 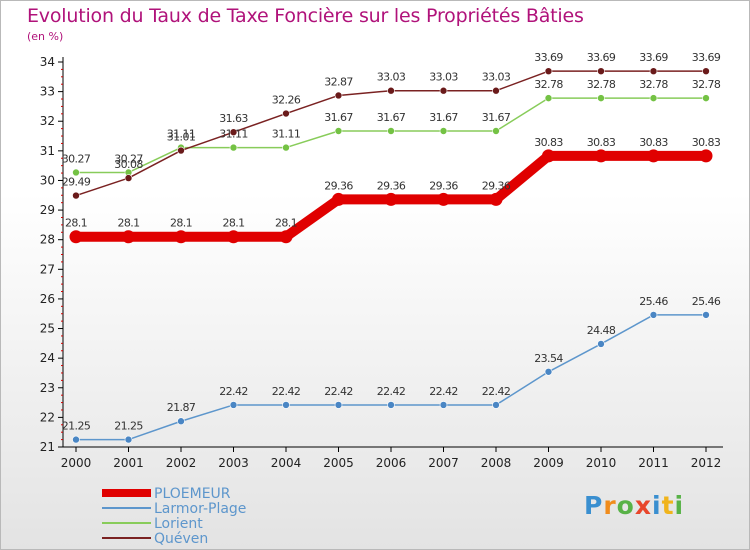 I want to click on y-tick-label: 23, so click(x=47, y=388).